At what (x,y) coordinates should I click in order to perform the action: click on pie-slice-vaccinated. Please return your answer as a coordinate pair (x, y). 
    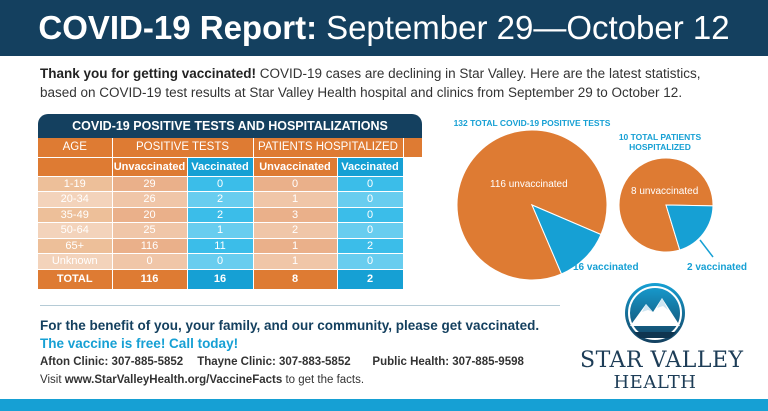
    Looking at the image, I should click on (689, 227).